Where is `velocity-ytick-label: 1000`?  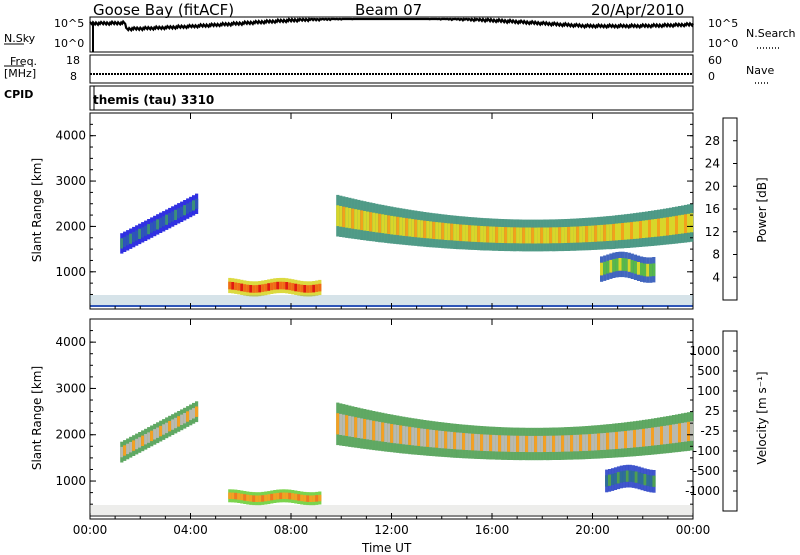
velocity-ytick-label: 1000 is located at coordinates (70, 481).